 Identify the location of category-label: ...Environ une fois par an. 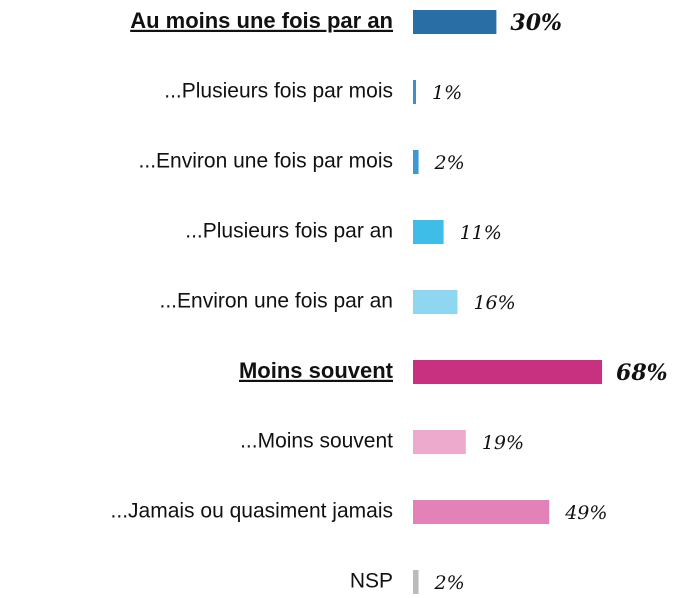
(276, 301).